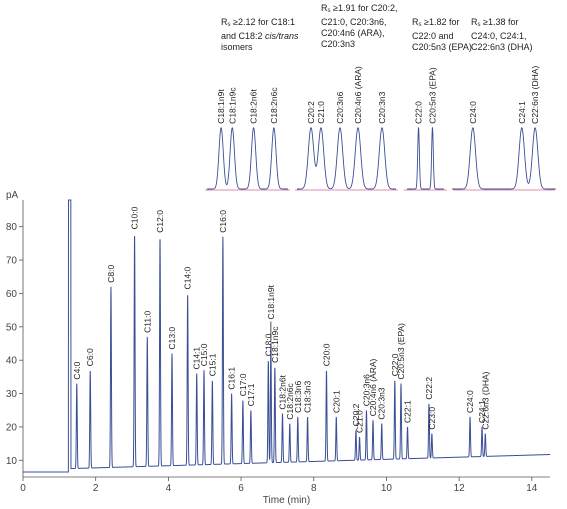  What do you see at coordinates (298, 397) in the screenshot?
I see `peak-label-c18-3n6: C18:3n6` at bounding box center [298, 397].